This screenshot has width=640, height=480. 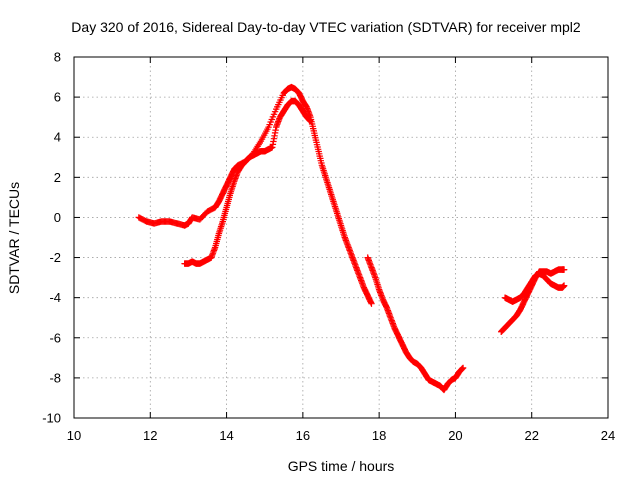 I want to click on x-axis-label: GPS time / hours, so click(x=341, y=466).